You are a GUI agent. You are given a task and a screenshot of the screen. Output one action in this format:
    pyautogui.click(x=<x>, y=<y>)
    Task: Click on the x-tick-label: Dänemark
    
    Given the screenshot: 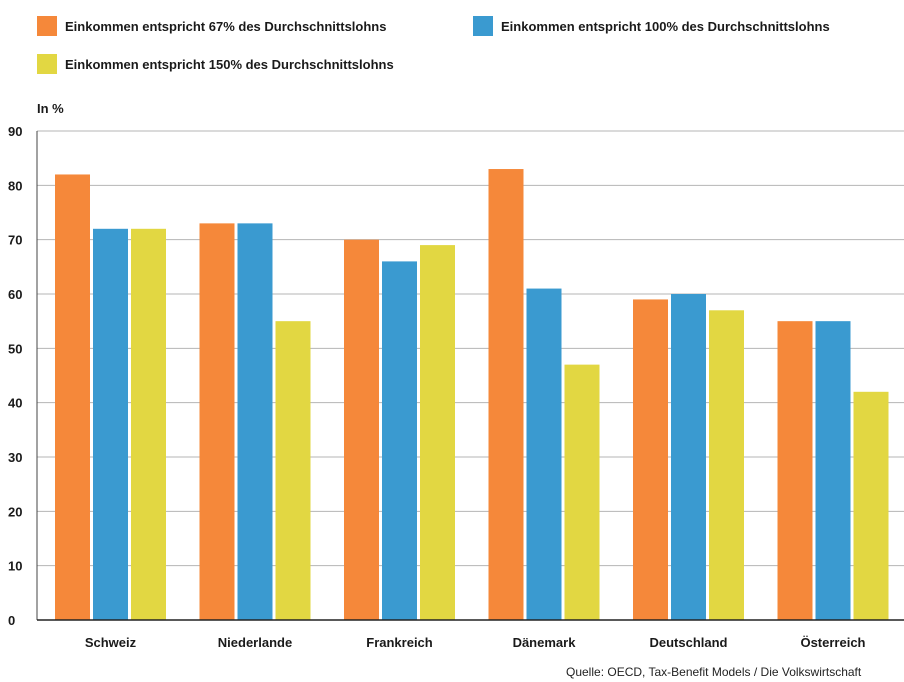 What is the action you would take?
    pyautogui.click(x=545, y=642)
    